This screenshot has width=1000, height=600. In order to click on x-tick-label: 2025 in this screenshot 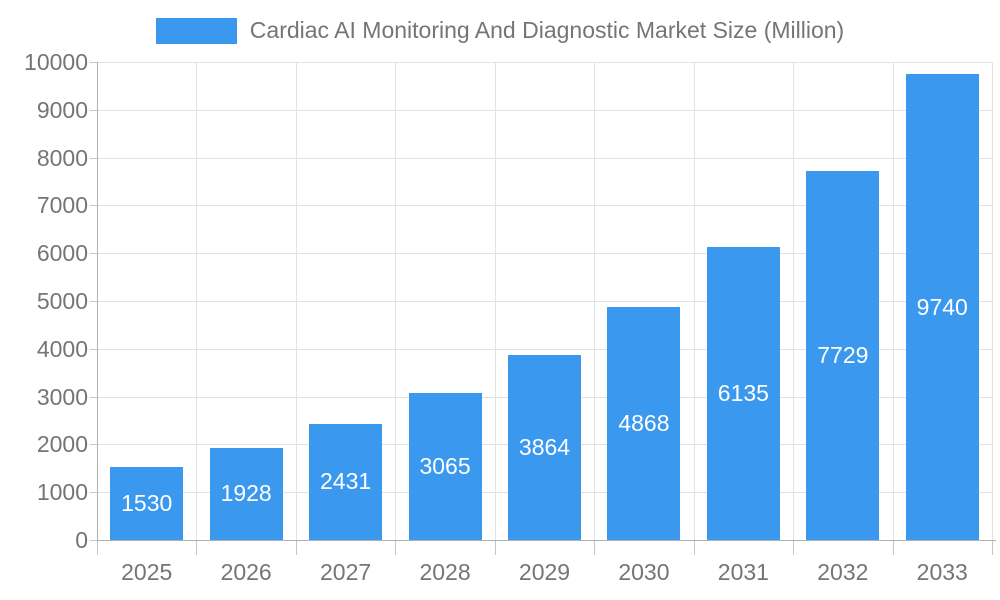, I will do `click(147, 572)`.